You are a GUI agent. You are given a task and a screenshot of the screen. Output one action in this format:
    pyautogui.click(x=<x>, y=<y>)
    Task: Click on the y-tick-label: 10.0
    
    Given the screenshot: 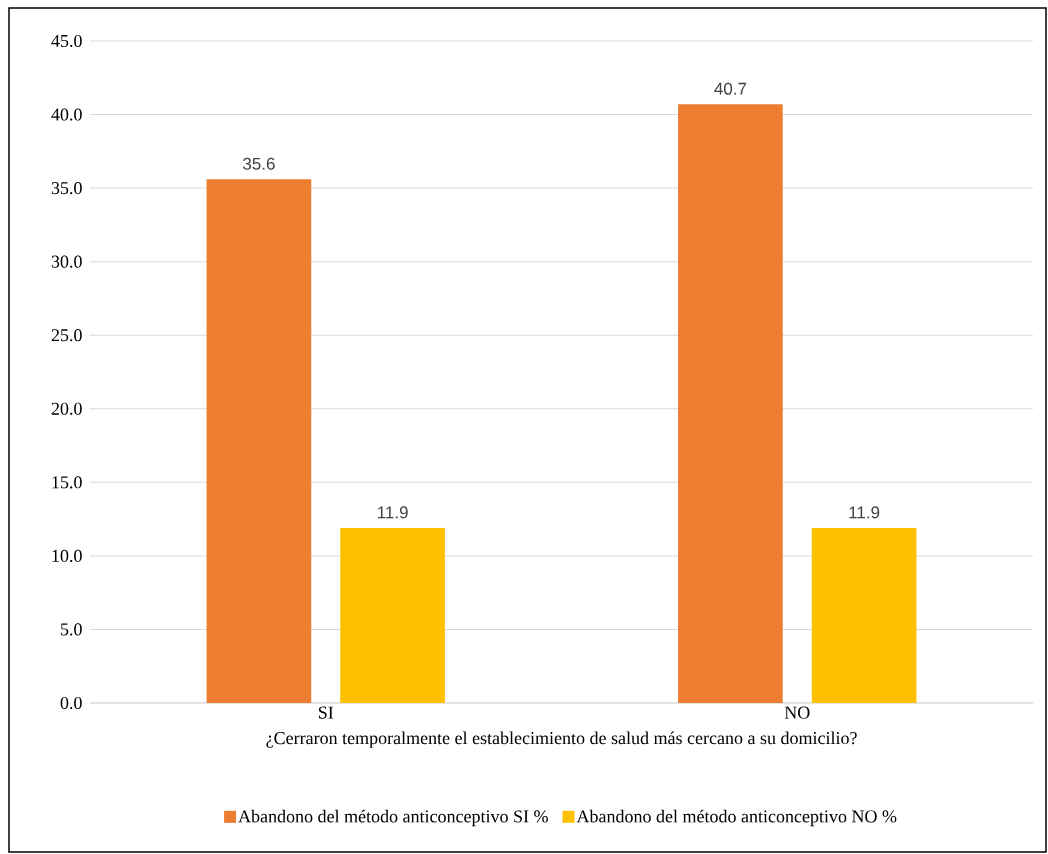 What is the action you would take?
    pyautogui.click(x=67, y=555)
    